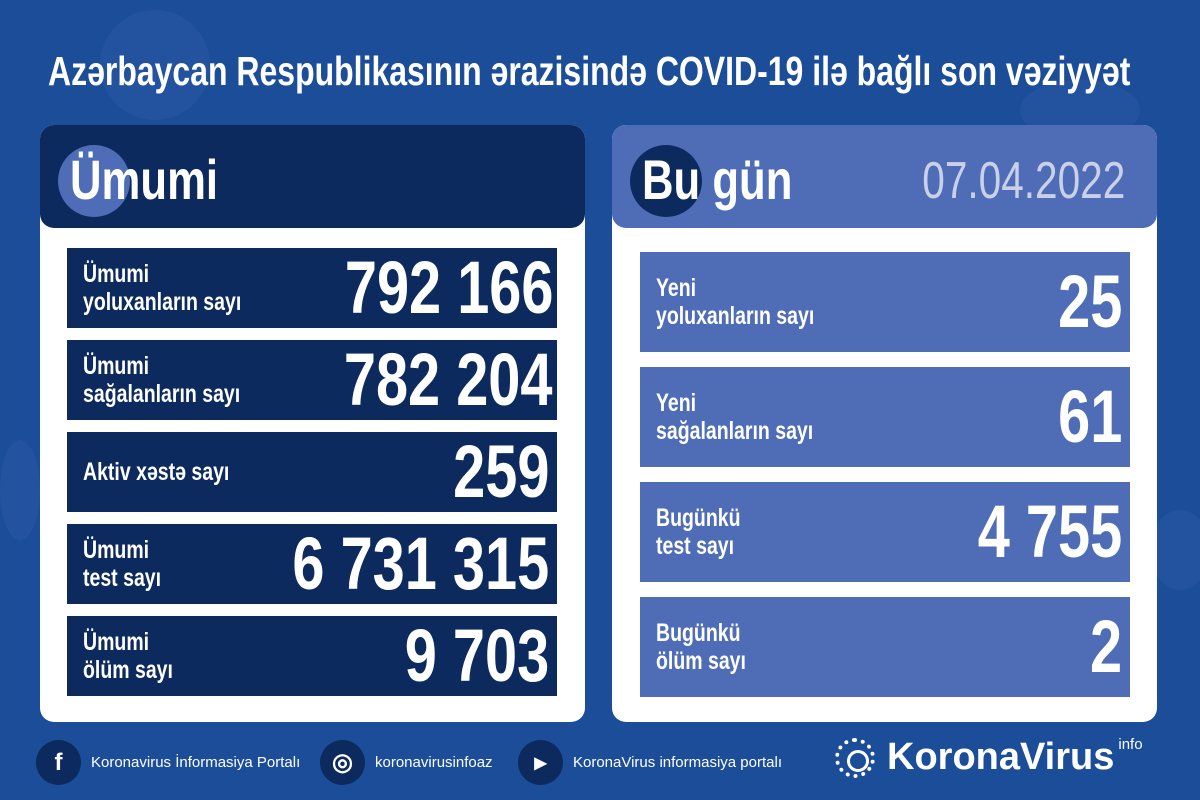 The height and width of the screenshot is (800, 1200). What do you see at coordinates (312, 176) in the screenshot?
I see `total-header: Ümumi` at bounding box center [312, 176].